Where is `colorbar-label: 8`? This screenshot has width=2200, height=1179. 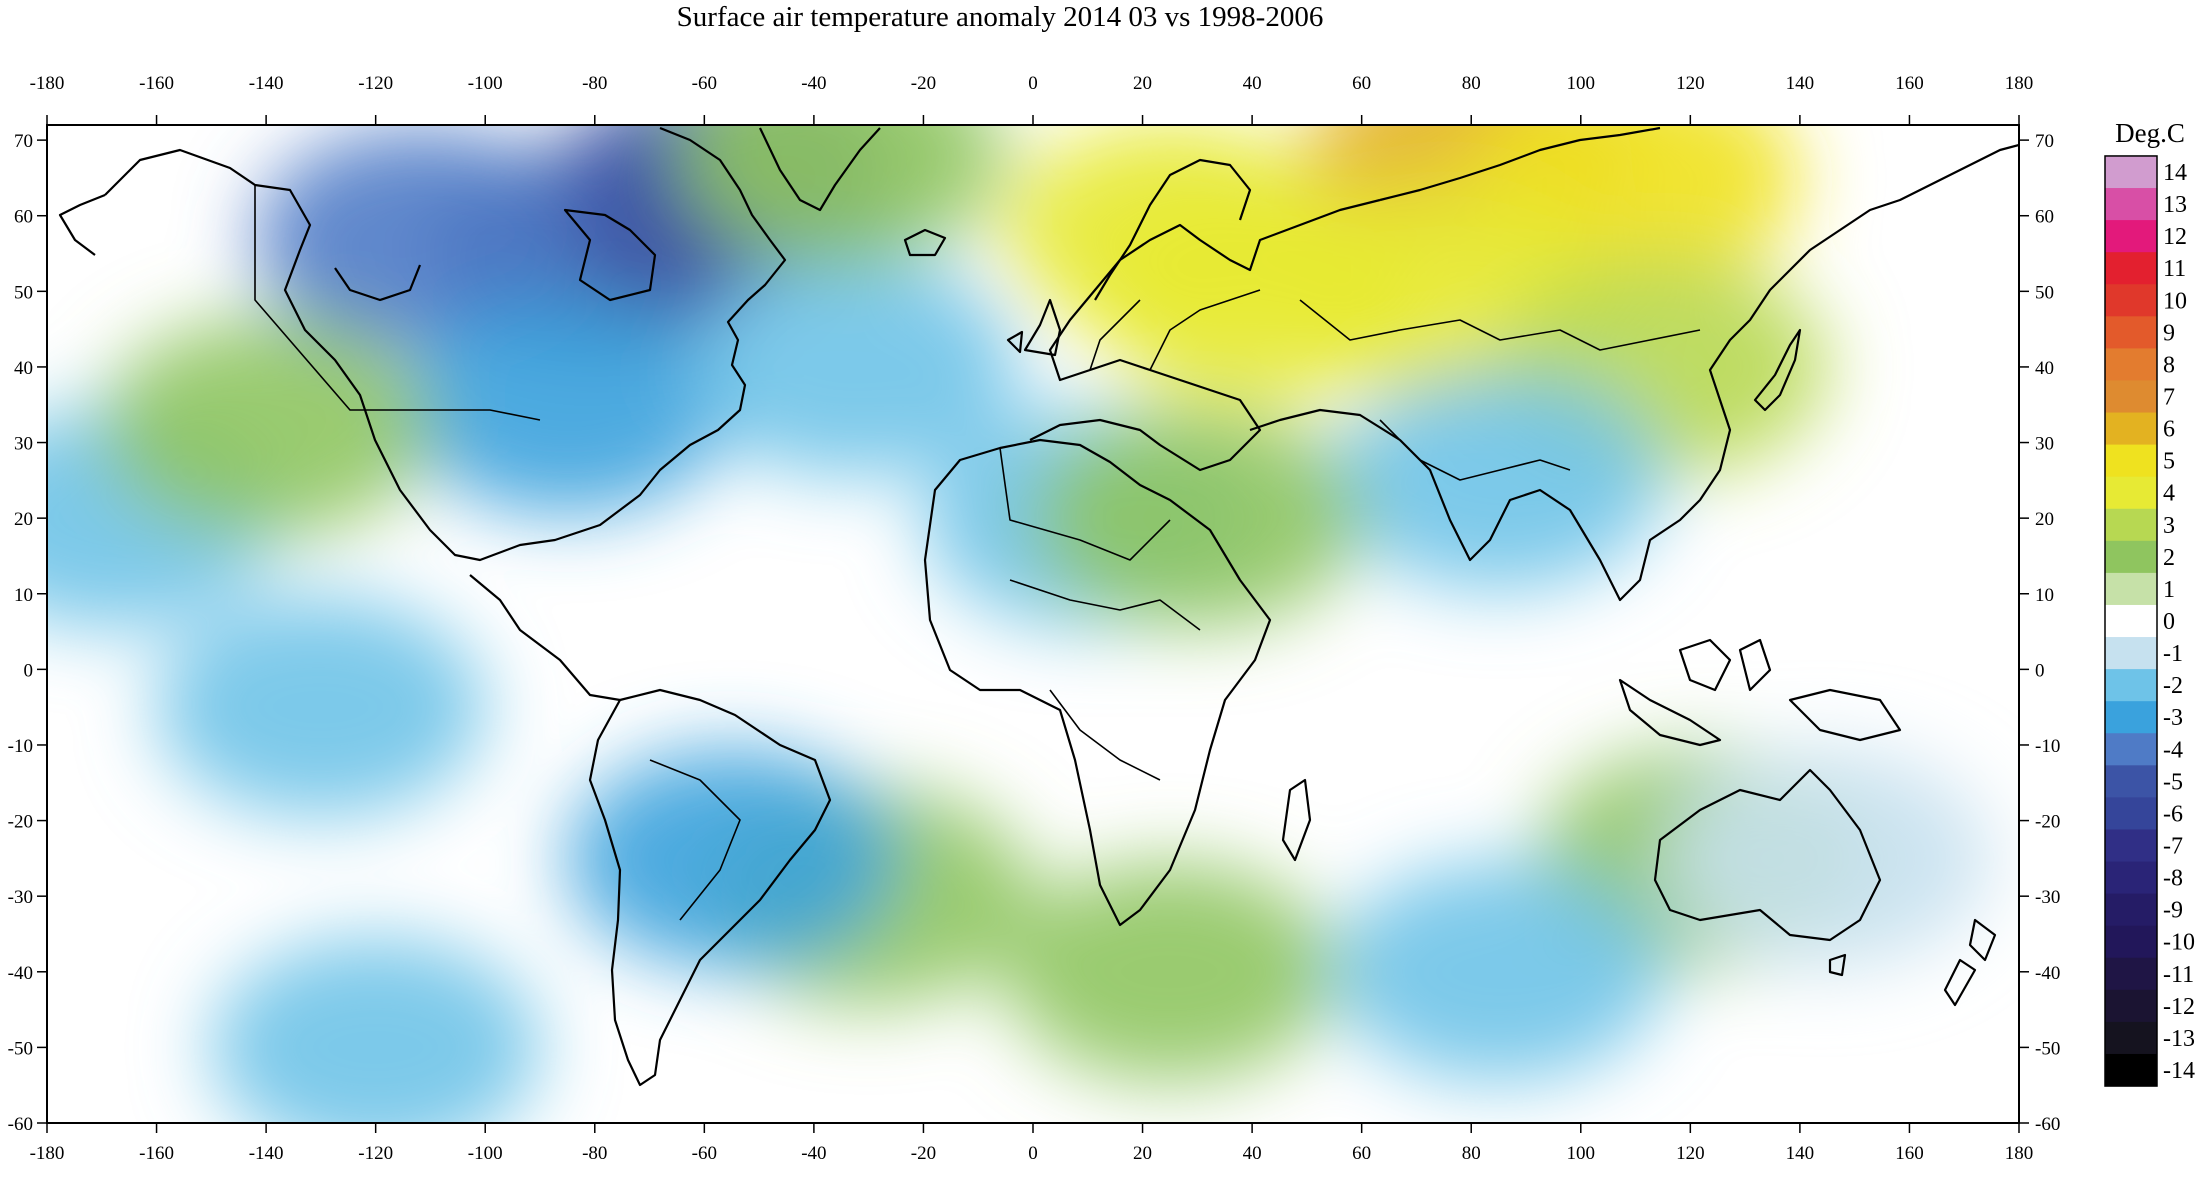
colorbar-label: 8 is located at coordinates (2169, 365).